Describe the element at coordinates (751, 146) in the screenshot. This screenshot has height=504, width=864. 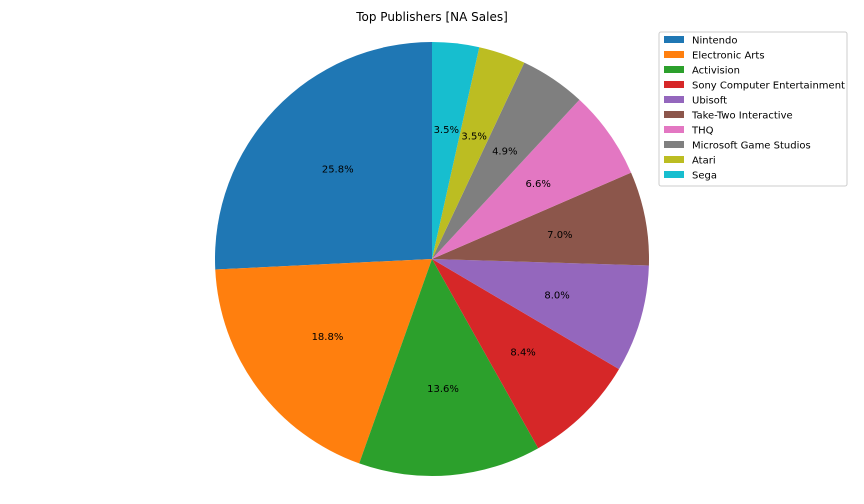
I see `legend-entry-label: Microsoft Game Studios` at that location.